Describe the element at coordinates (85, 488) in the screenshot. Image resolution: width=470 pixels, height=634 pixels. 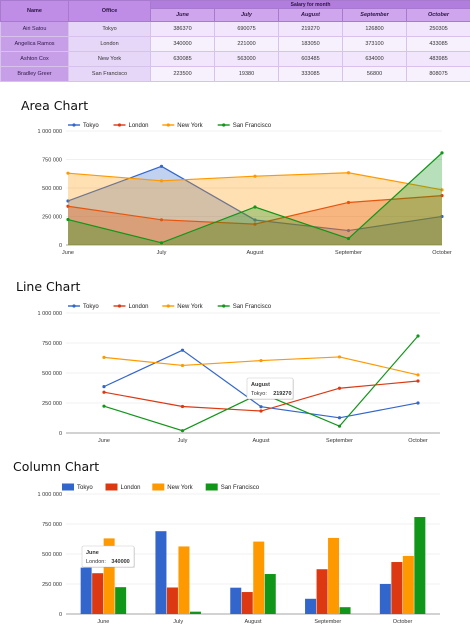
I see `legend-label: Tokyo` at that location.